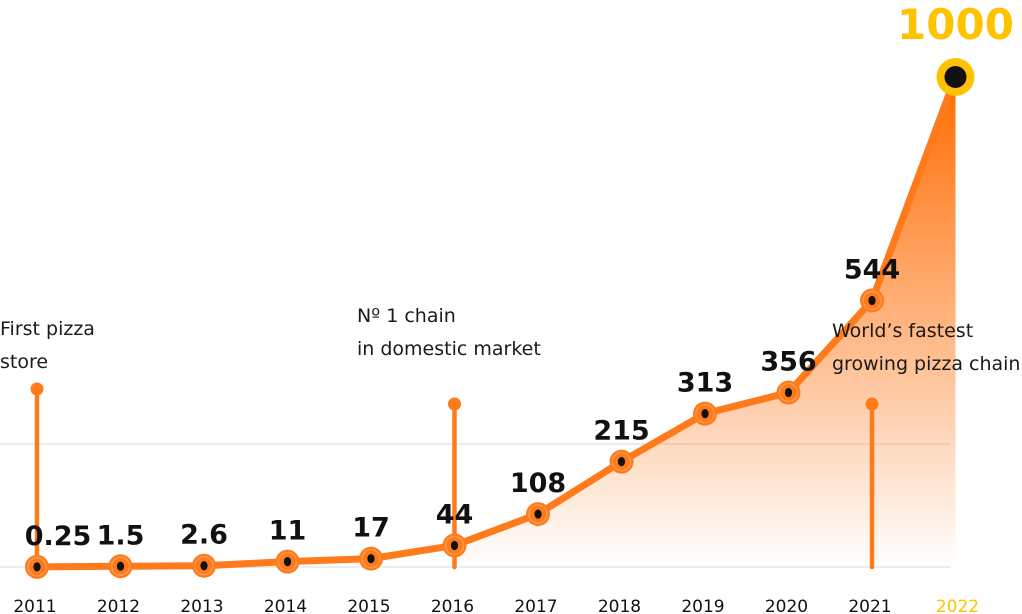  What do you see at coordinates (24, 362) in the screenshot?
I see `annotation-line: store` at bounding box center [24, 362].